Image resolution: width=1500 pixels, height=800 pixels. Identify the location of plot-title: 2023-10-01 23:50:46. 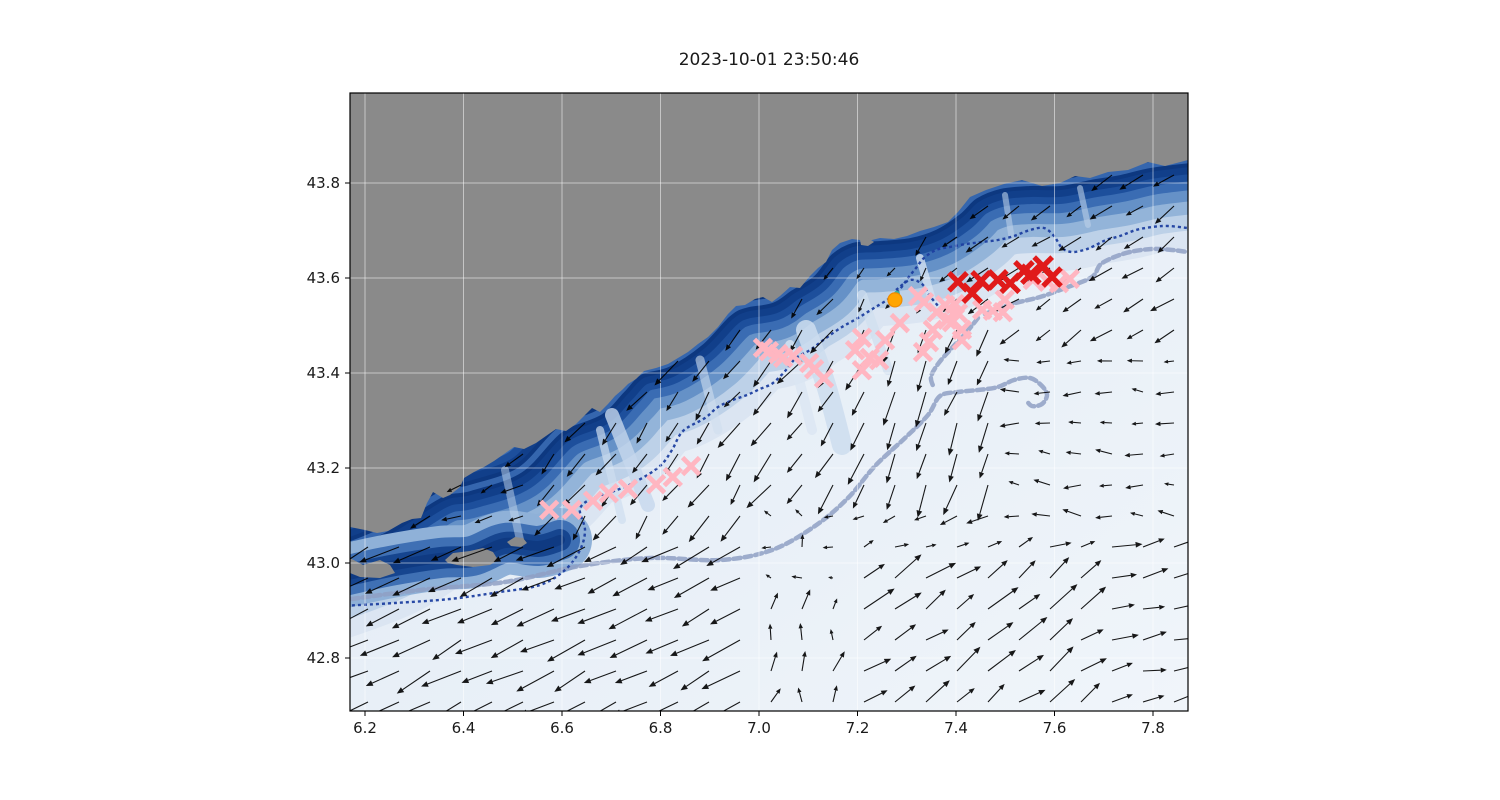
(769, 60).